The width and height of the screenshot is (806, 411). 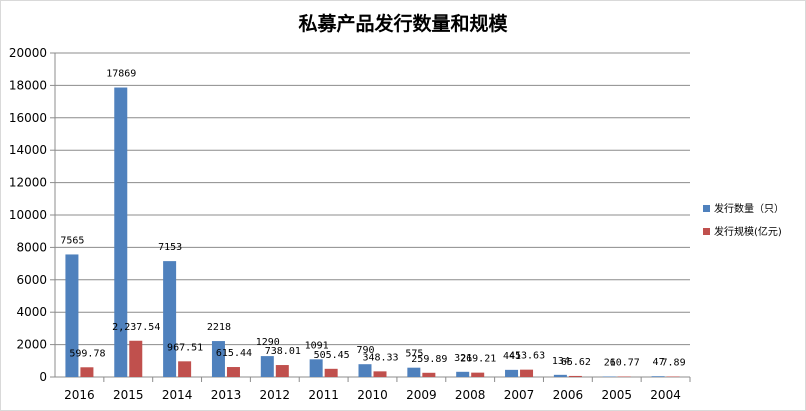 What do you see at coordinates (31, 345) in the screenshot?
I see `y-tick-label: 2000` at bounding box center [31, 345].